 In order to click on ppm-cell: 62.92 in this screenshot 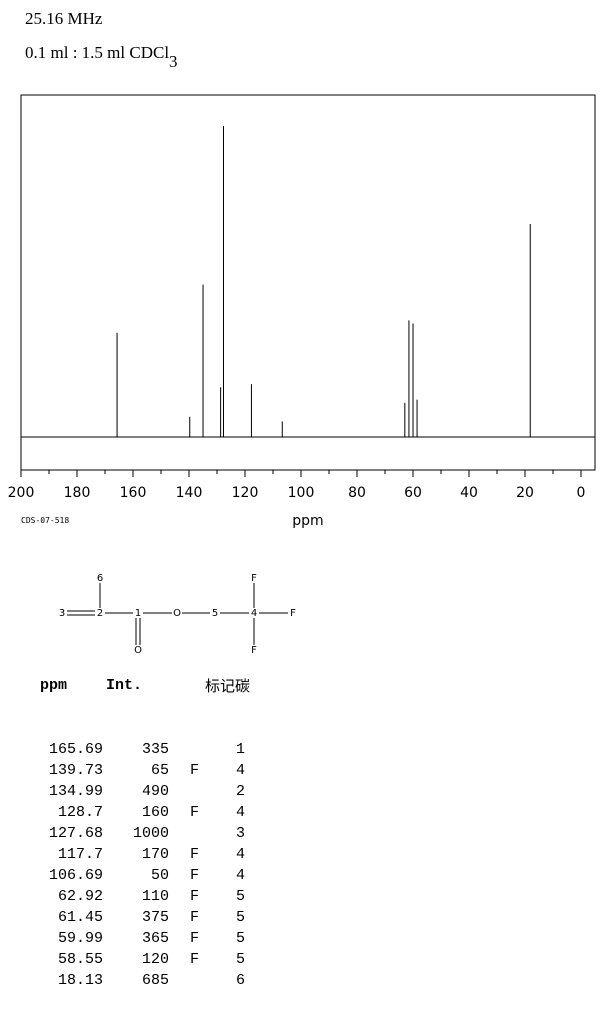, I will do `click(80, 896)`.